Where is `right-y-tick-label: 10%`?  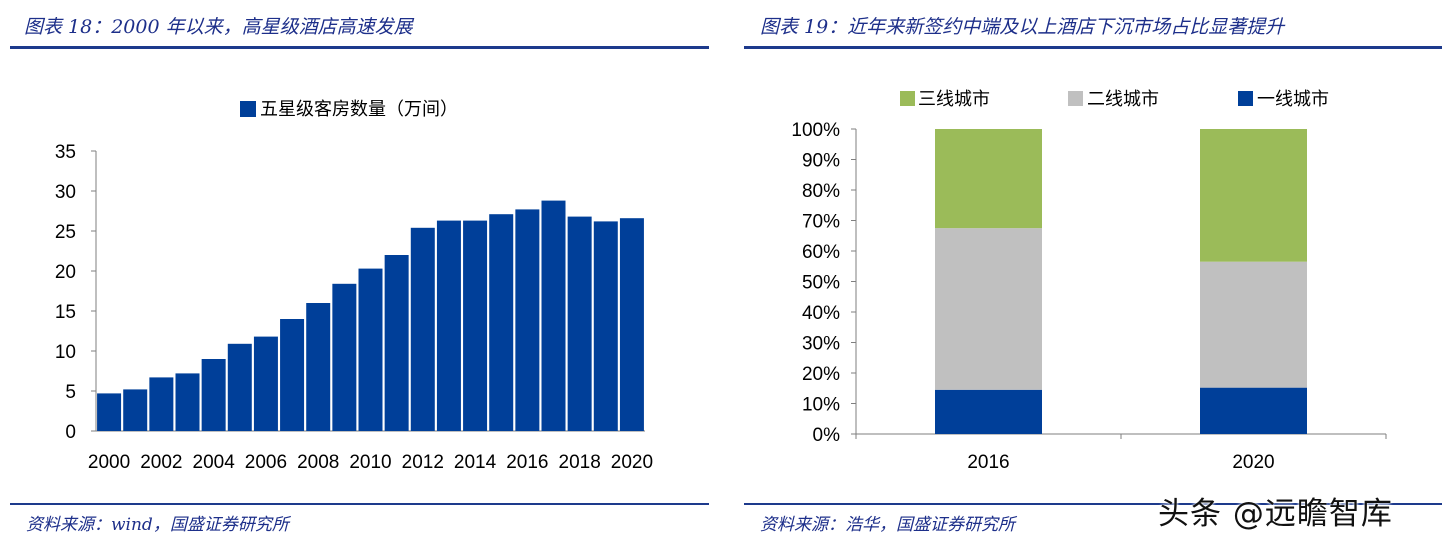
right-y-tick-label: 10% is located at coordinates (821, 405).